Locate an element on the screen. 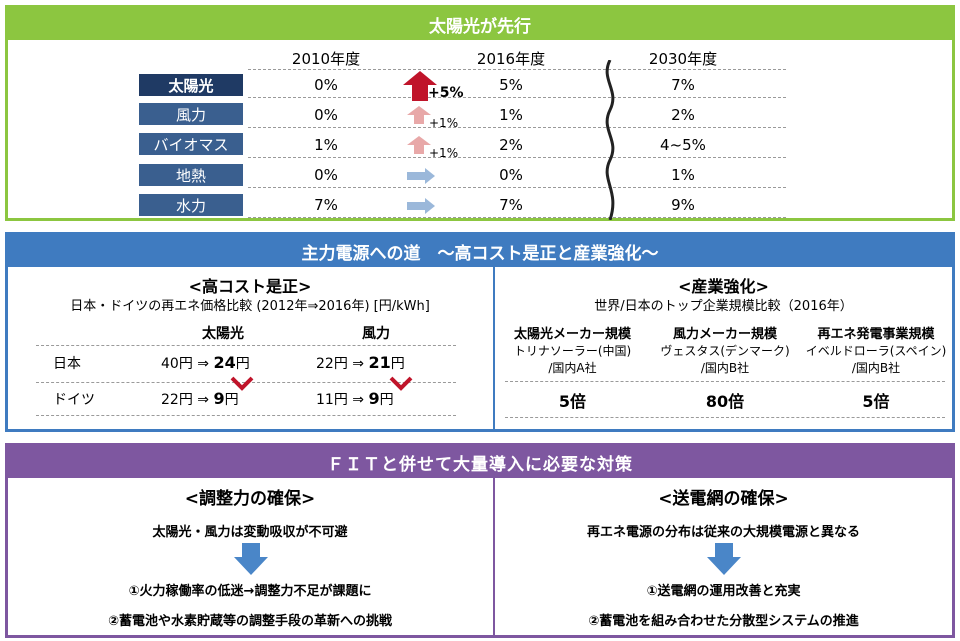 The width and height of the screenshot is (960, 641). col-line1: トリナソーラー(中国) is located at coordinates (572, 351).